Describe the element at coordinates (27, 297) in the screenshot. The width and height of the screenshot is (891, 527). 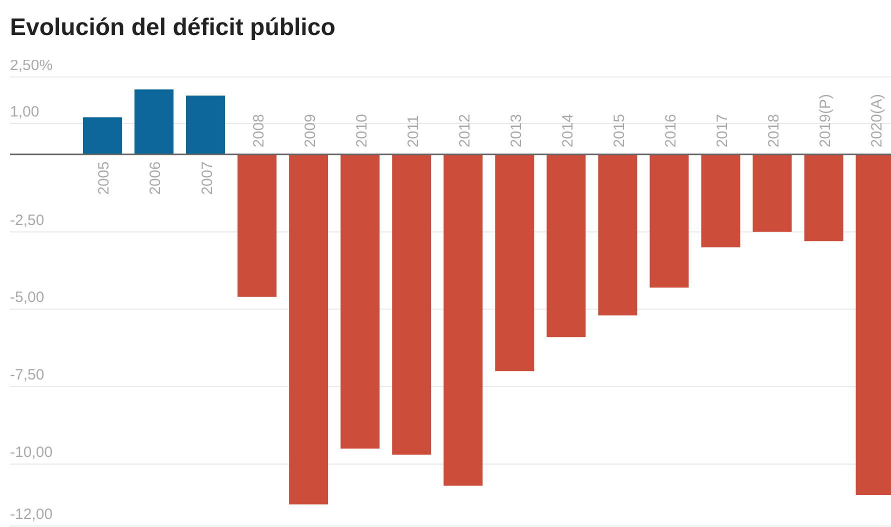
I see `y-tick-label: -5,00` at that location.